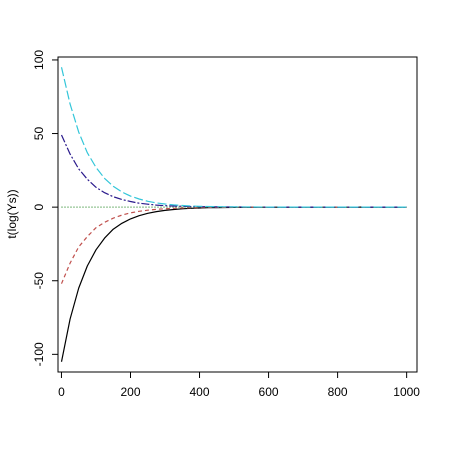 This screenshot has width=450, height=449. What do you see at coordinates (200, 392) in the screenshot?
I see `x-tick-label: 400` at bounding box center [200, 392].